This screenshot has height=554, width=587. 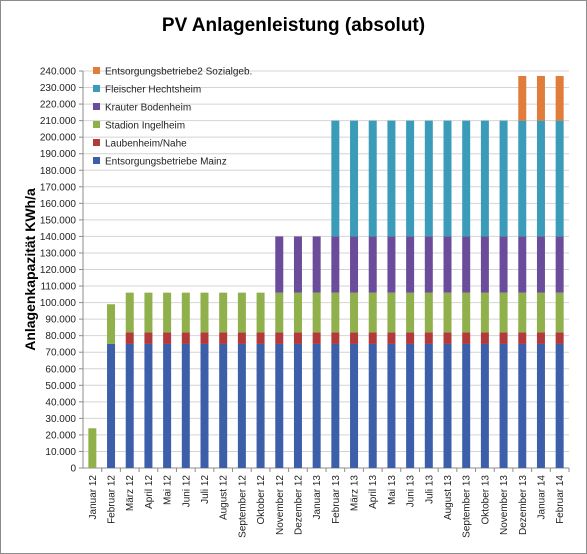 I want to click on x-tick-label: Oktober 13, so click(x=485, y=500).